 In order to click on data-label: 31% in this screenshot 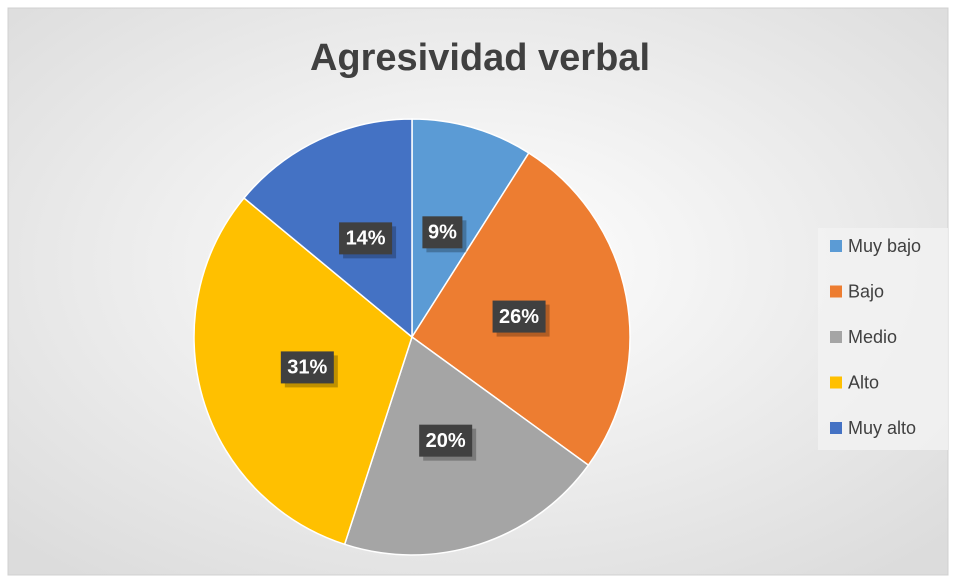, I will do `click(307, 368)`.